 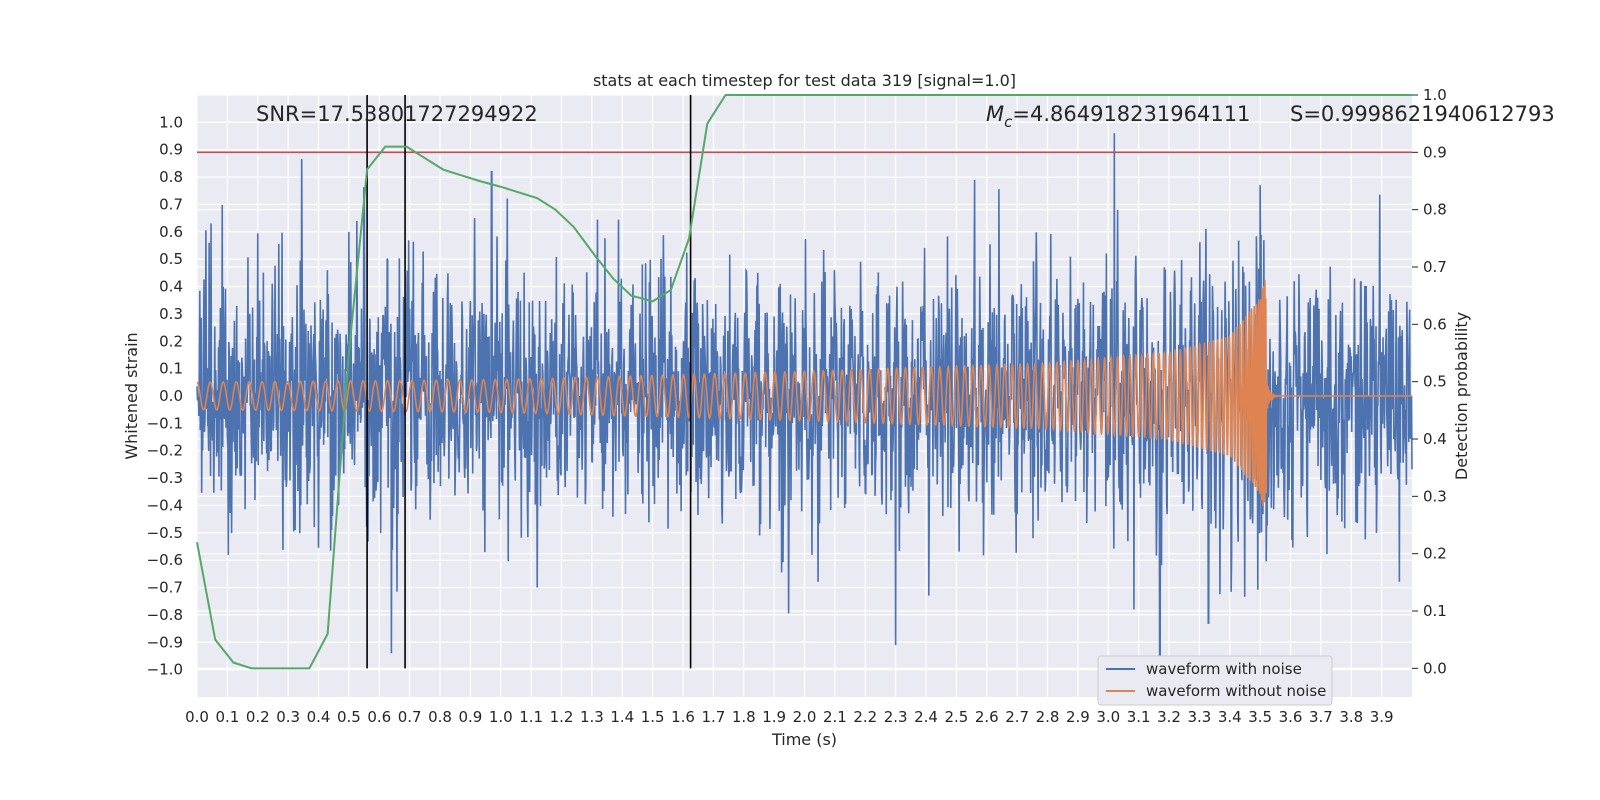 What do you see at coordinates (1131, 114) in the screenshot?
I see `mc-value: =4.864918231964111` at bounding box center [1131, 114].